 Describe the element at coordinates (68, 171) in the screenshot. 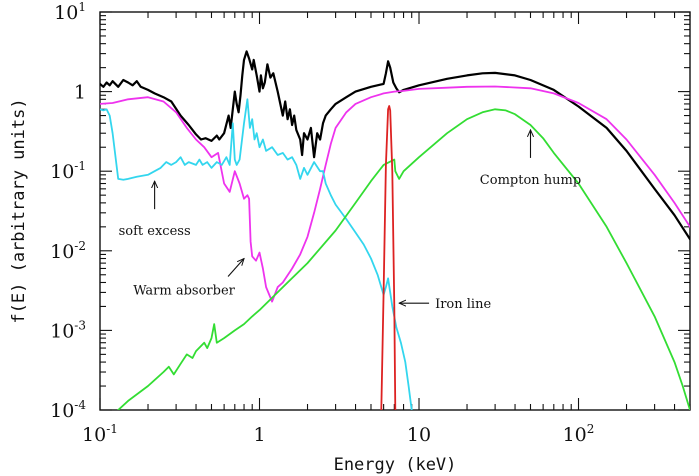

I see `y-tick-label: 10⁻¹` at that location.